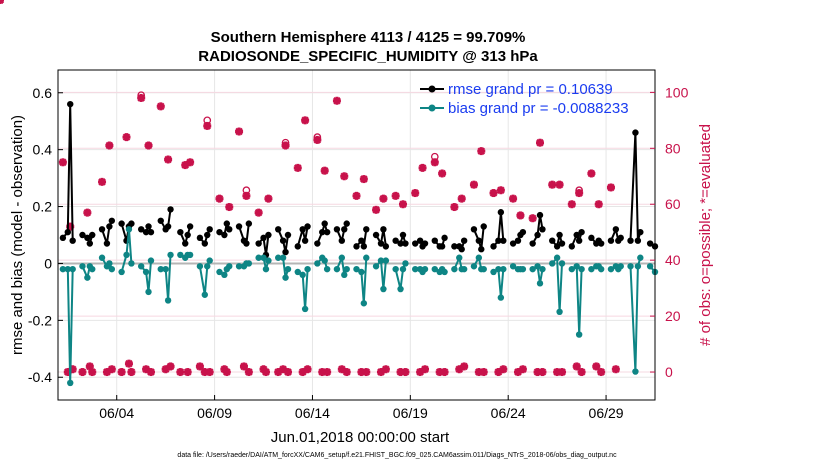  Describe the element at coordinates (43, 93) in the screenshot. I see `y-tick-label: 0.6` at that location.